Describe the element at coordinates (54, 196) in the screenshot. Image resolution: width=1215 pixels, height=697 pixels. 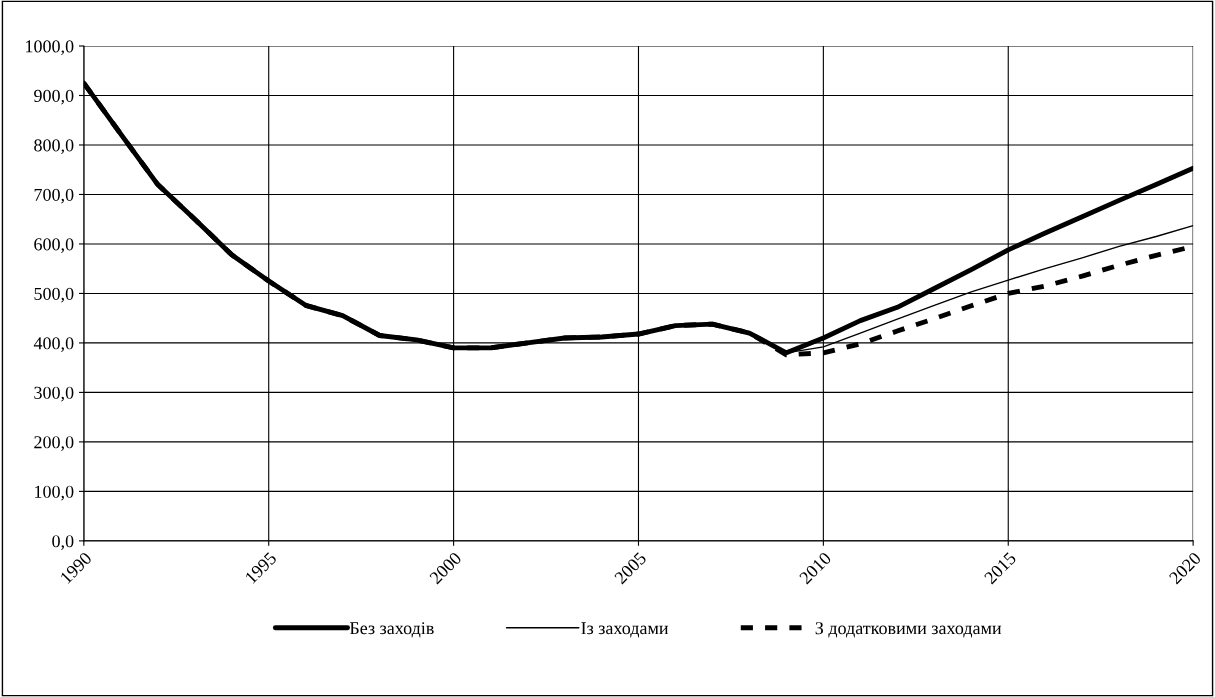
I see `y-tick-label: 700,0` at that location.